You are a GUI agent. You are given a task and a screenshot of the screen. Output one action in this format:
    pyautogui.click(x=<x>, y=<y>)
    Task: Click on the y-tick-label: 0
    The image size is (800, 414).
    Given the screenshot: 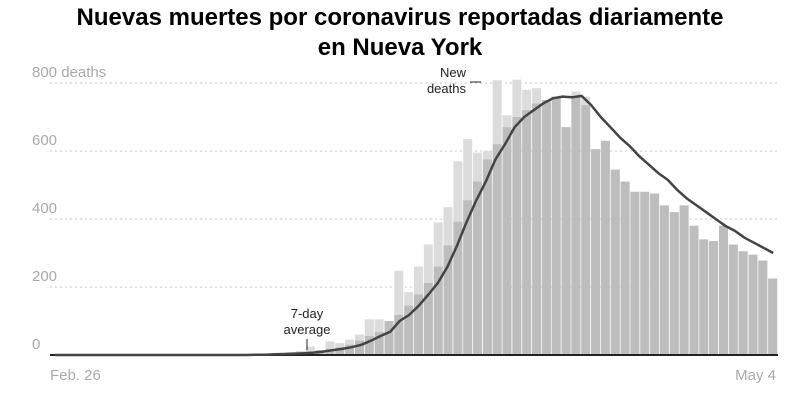 What is the action you would take?
    pyautogui.click(x=36, y=344)
    